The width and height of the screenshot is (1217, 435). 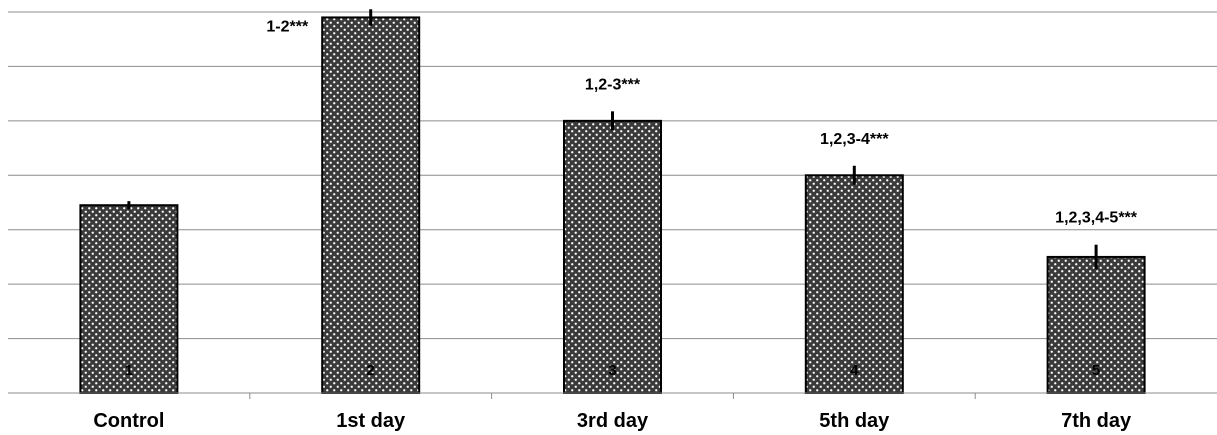 I want to click on x-axis, so click(x=612, y=395).